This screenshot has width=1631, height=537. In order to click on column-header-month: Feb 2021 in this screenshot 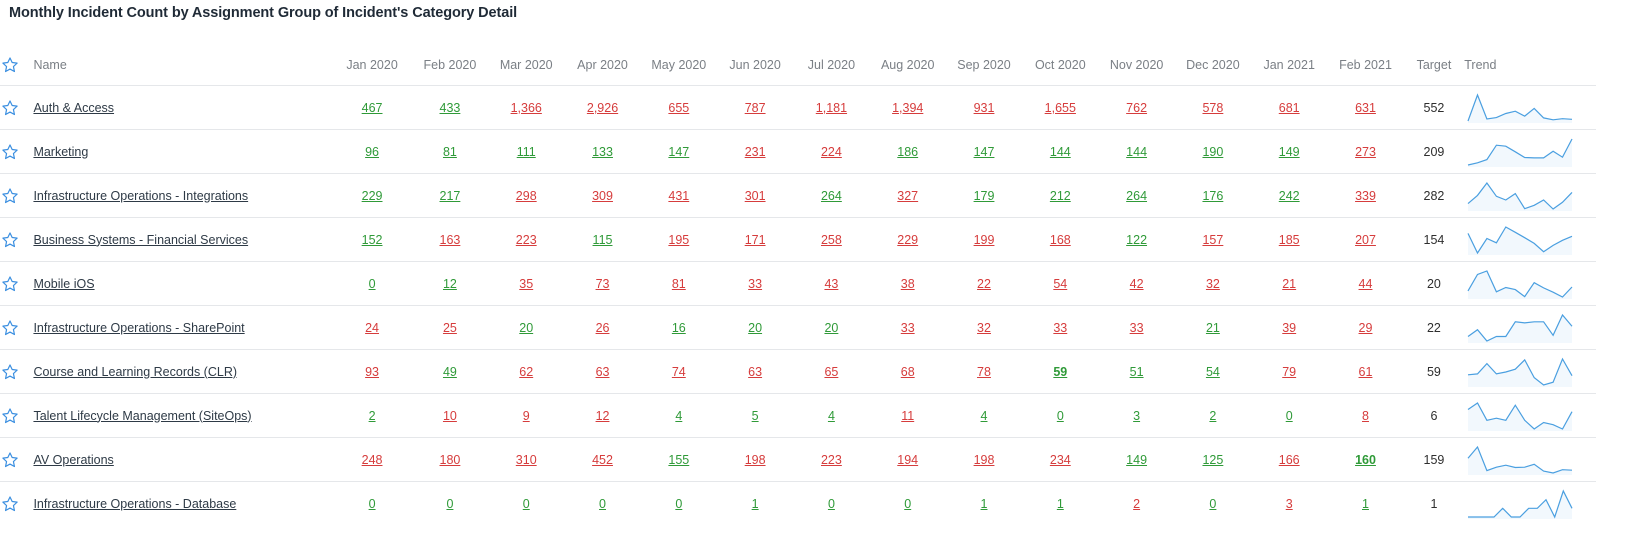, I will do `click(1365, 65)`.